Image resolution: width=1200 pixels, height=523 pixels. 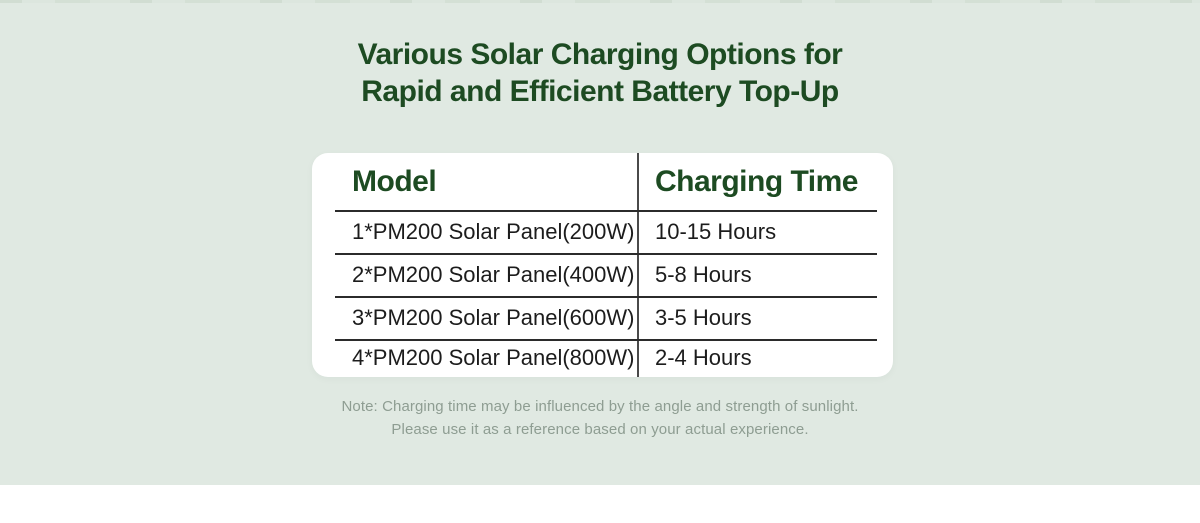 What do you see at coordinates (716, 231) in the screenshot?
I see `charging-time-cell: 10-15 Hours` at bounding box center [716, 231].